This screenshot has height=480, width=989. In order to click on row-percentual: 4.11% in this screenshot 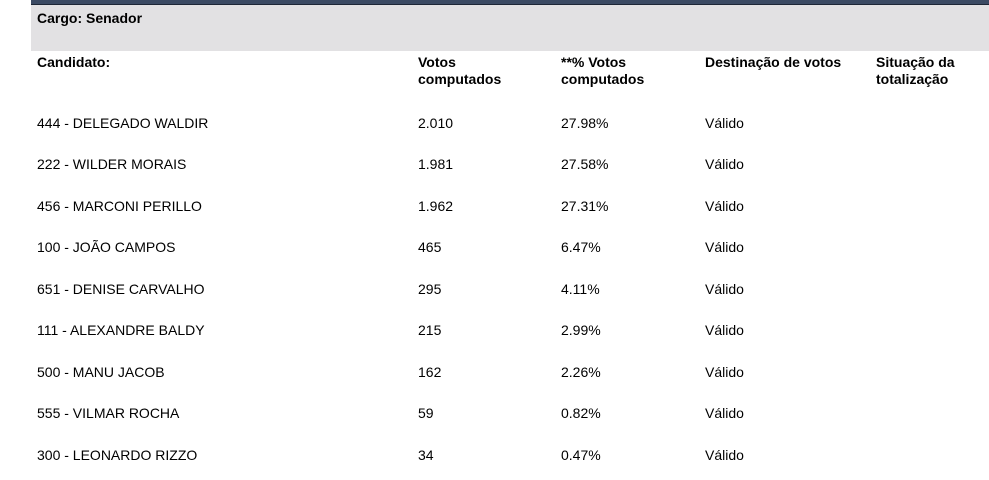, I will do `click(580, 289)`.